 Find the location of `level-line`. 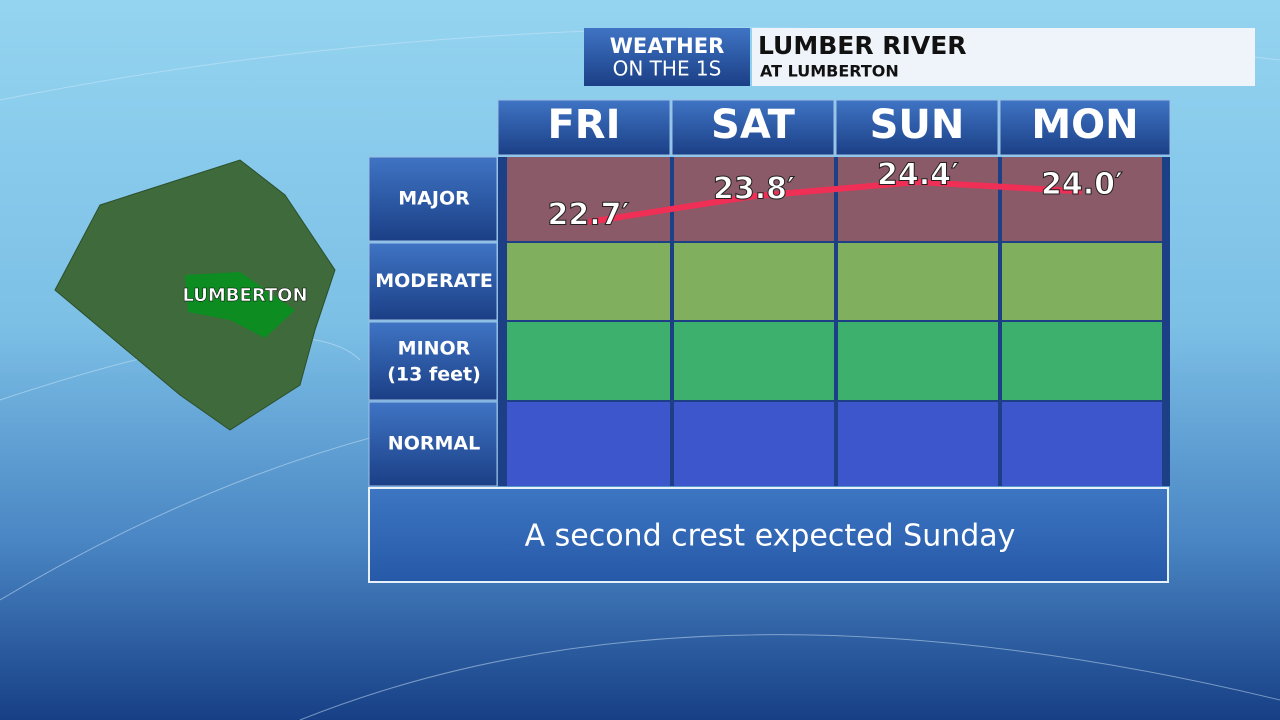

level-line is located at coordinates (835, 202).